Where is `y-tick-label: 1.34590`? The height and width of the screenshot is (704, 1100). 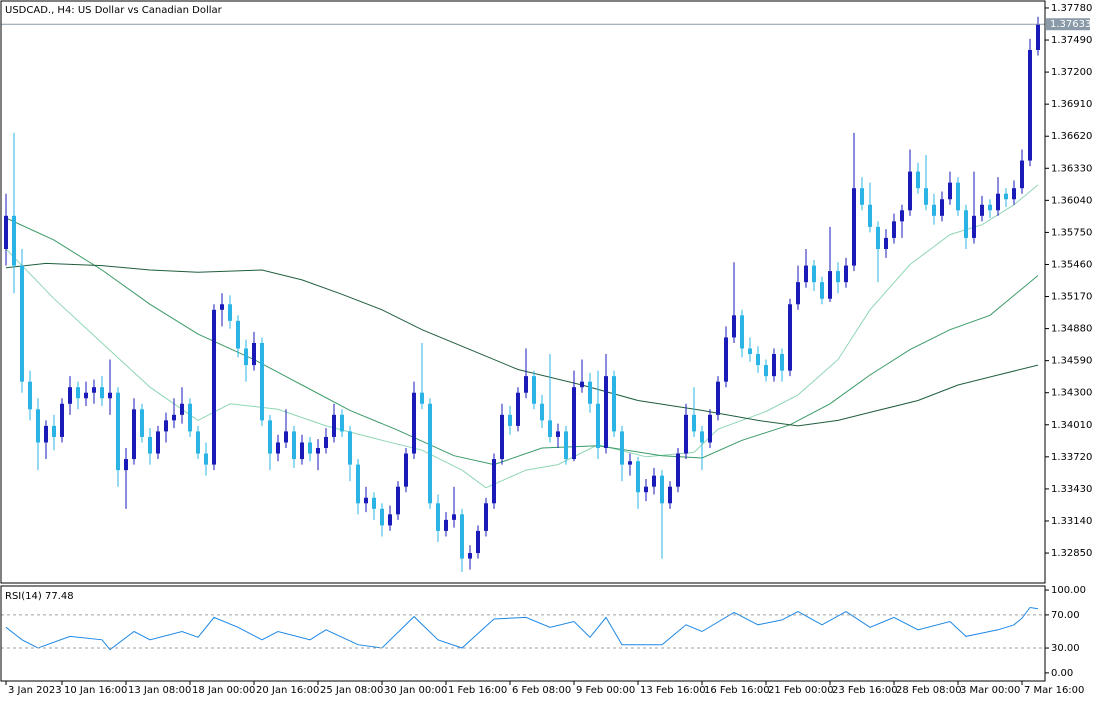
y-tick-label: 1.34590 is located at coordinates (1071, 361).